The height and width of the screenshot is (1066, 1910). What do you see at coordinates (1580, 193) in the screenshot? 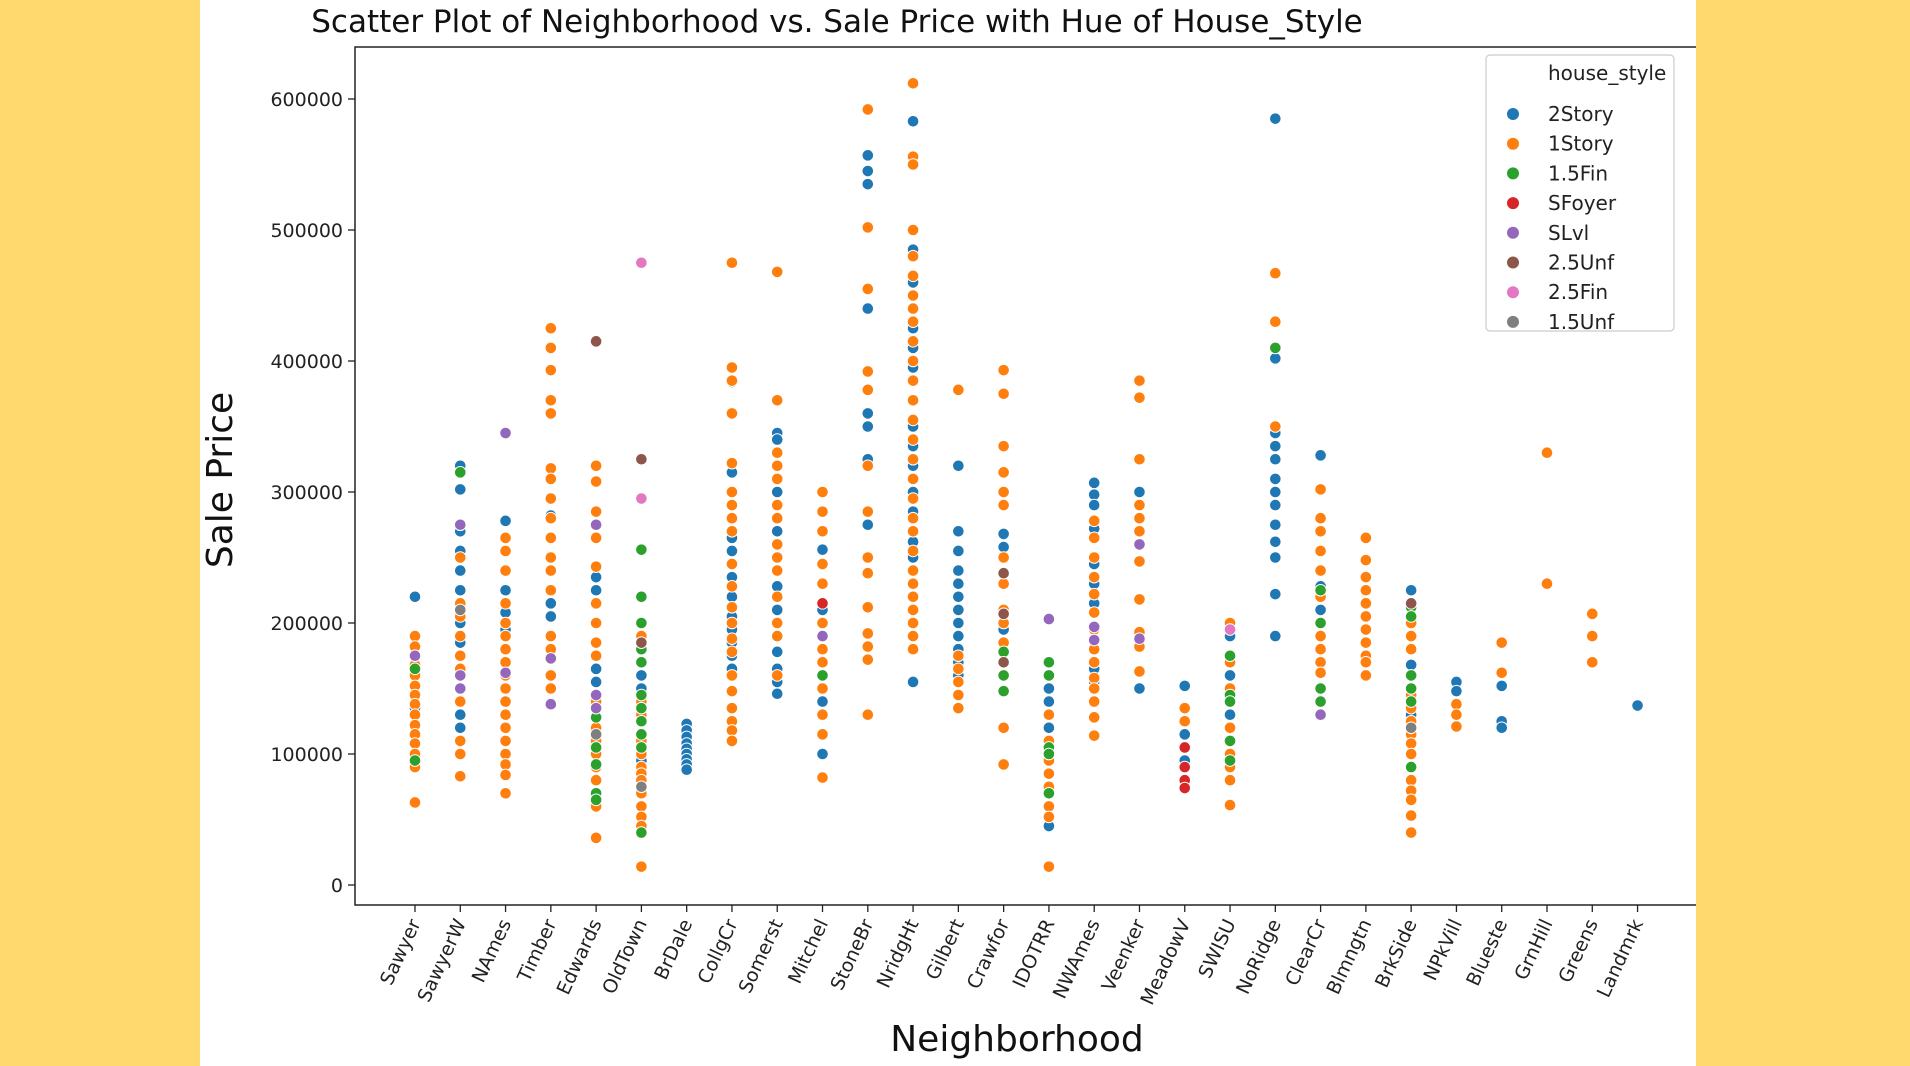
I see `legend-box` at bounding box center [1580, 193].